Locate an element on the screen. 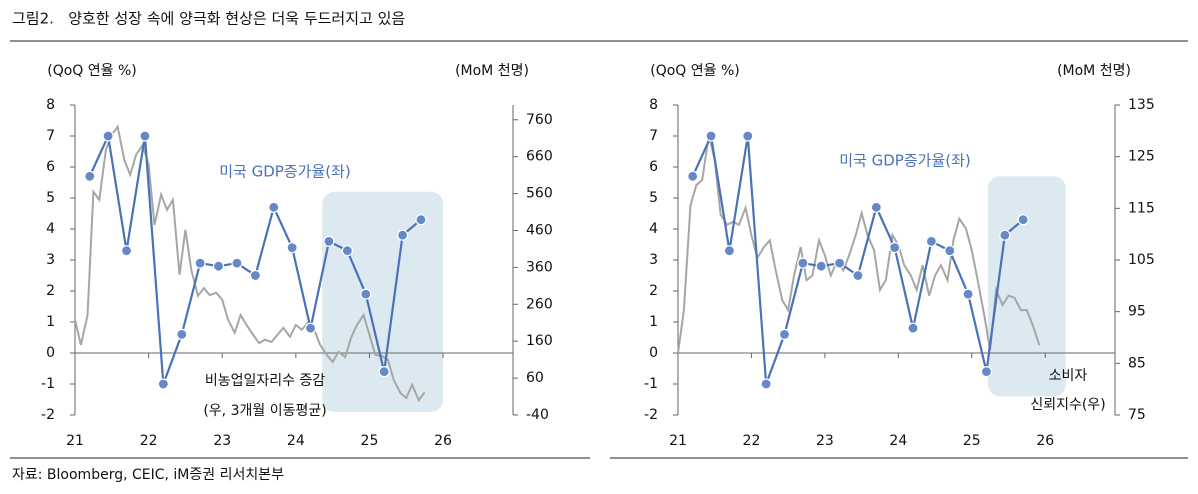  series-label: 신뢰지수(우) is located at coordinates (1067, 405).